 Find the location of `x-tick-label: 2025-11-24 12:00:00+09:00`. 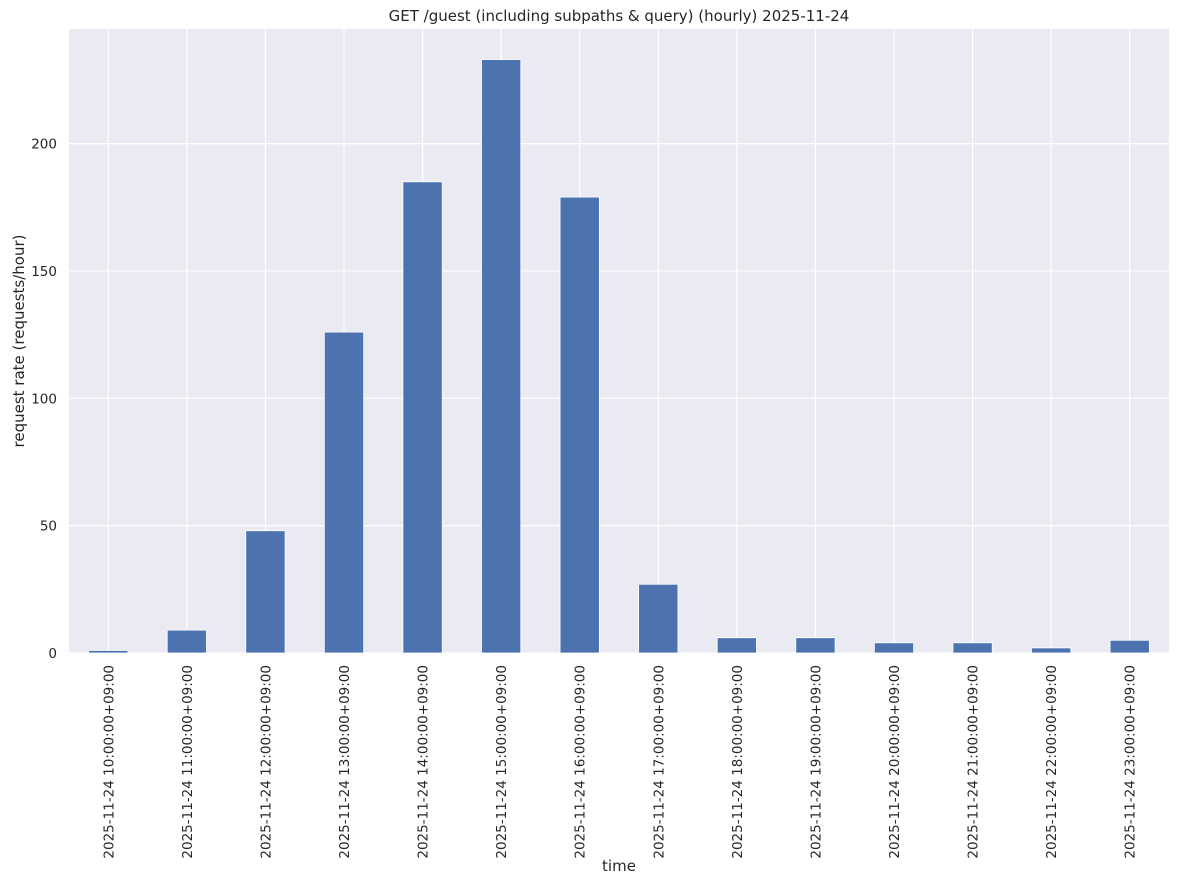

x-tick-label: 2025-11-24 12:00:00+09:00 is located at coordinates (266, 762).